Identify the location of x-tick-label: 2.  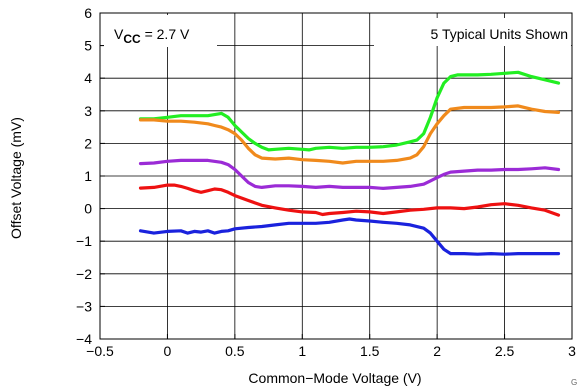
(437, 351).